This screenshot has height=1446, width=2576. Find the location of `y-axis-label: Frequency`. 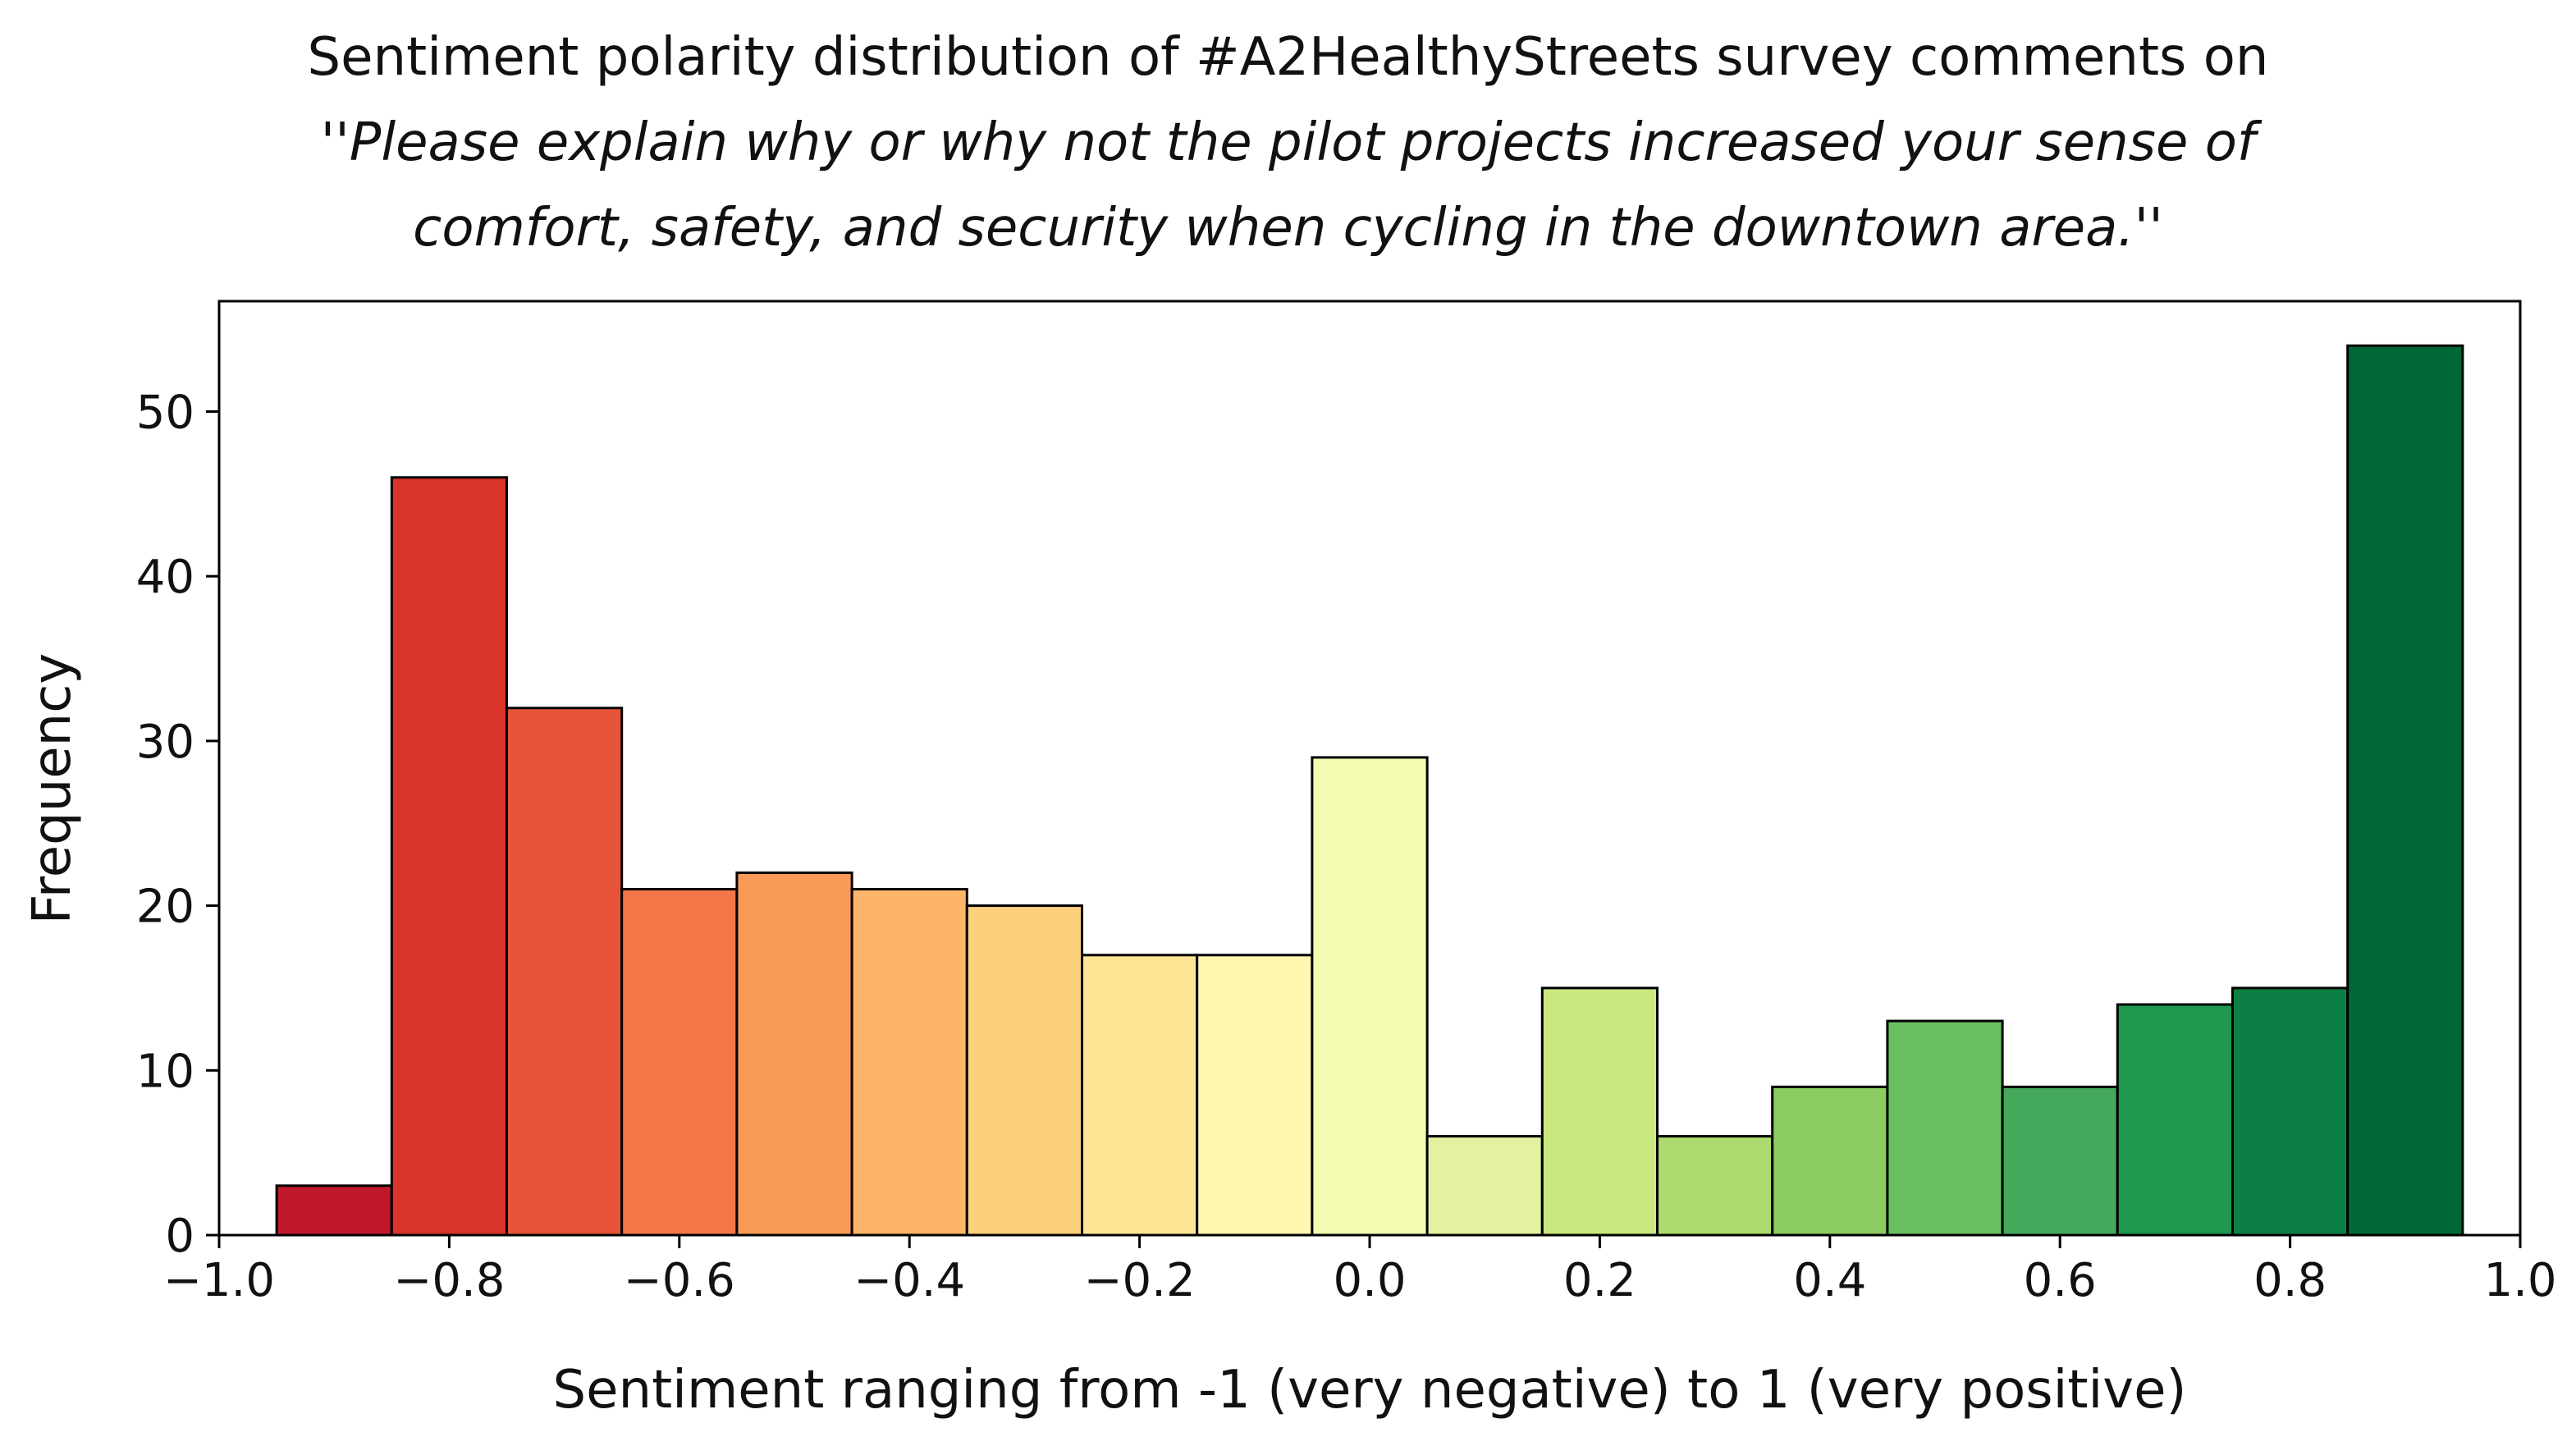

y-axis-label: Frequency is located at coordinates (52, 789).